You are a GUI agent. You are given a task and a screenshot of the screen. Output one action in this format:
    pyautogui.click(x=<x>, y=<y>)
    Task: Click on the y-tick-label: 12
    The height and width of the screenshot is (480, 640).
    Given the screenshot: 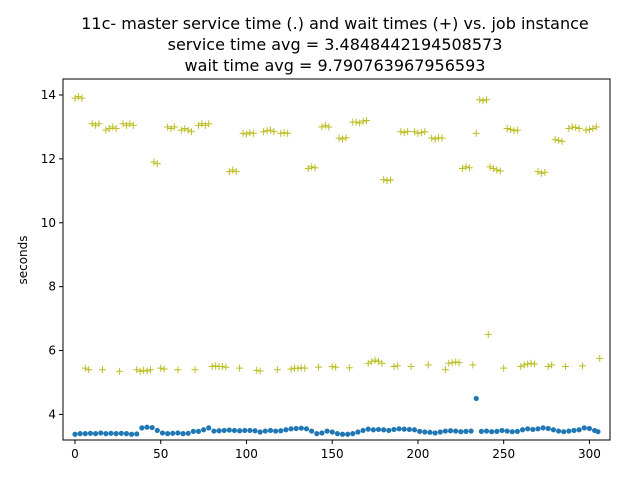 What is the action you would take?
    pyautogui.click(x=48, y=159)
    